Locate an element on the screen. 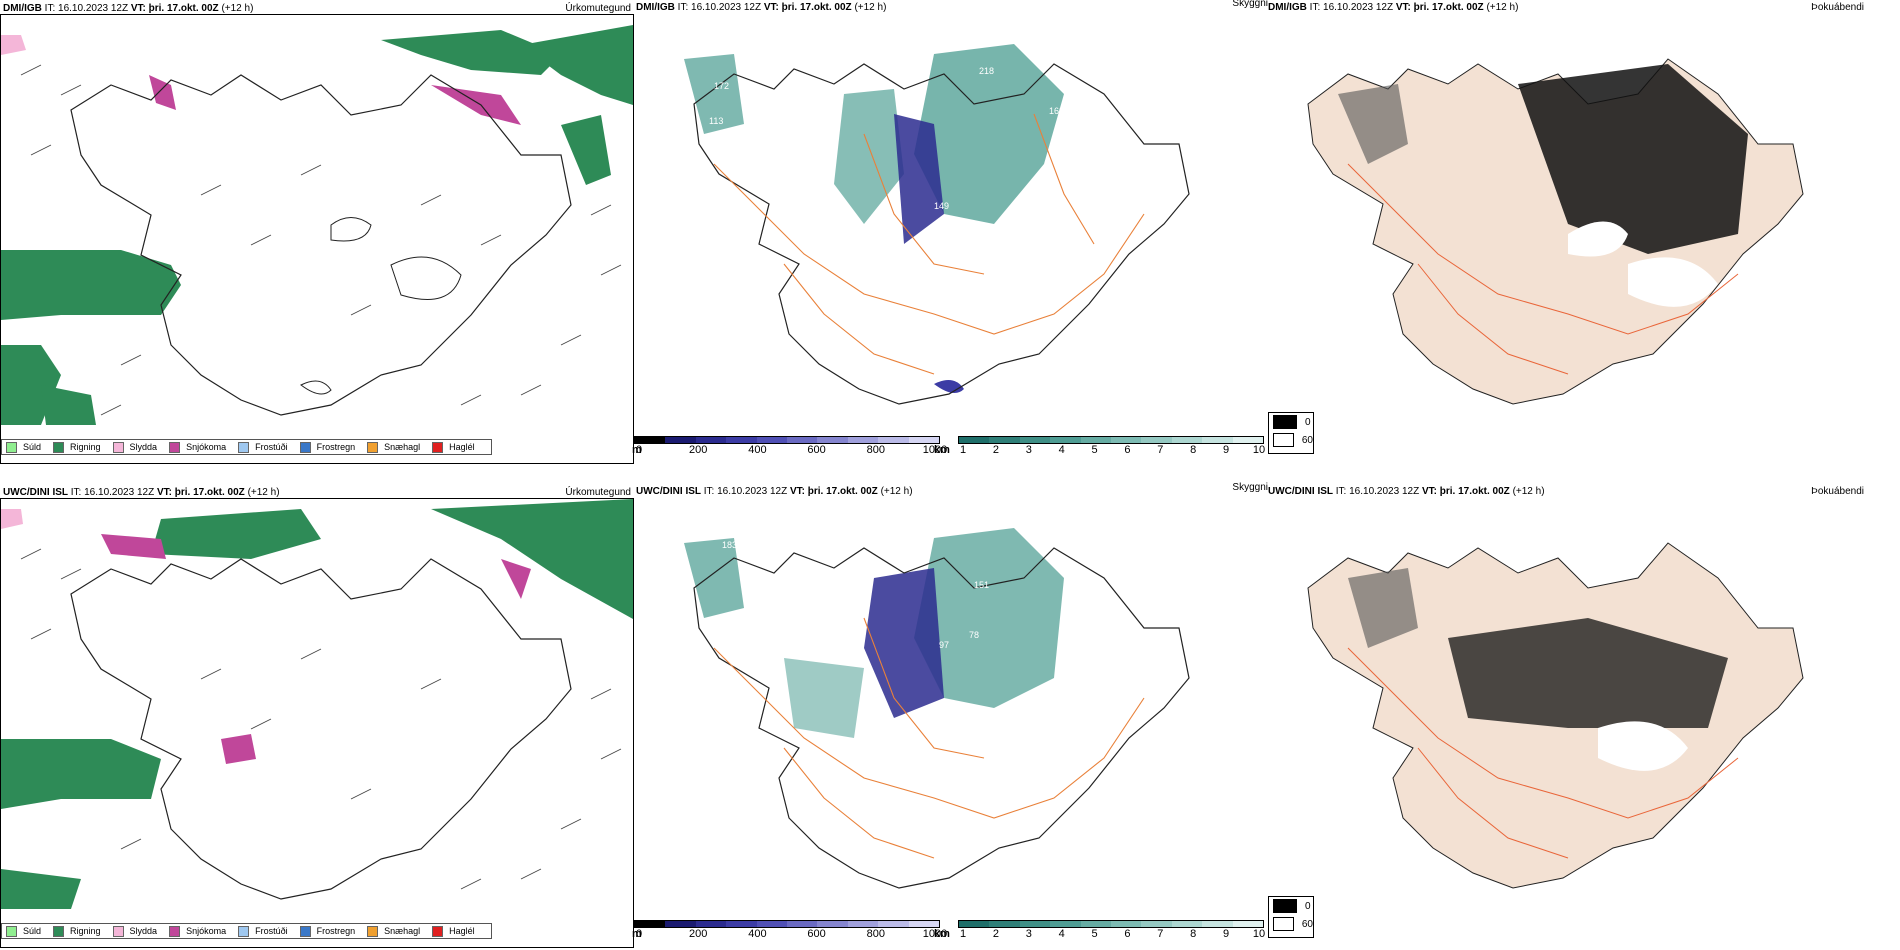 This screenshot has height=950, width=1900. colorbar-tick: 9 is located at coordinates (1226, 934).